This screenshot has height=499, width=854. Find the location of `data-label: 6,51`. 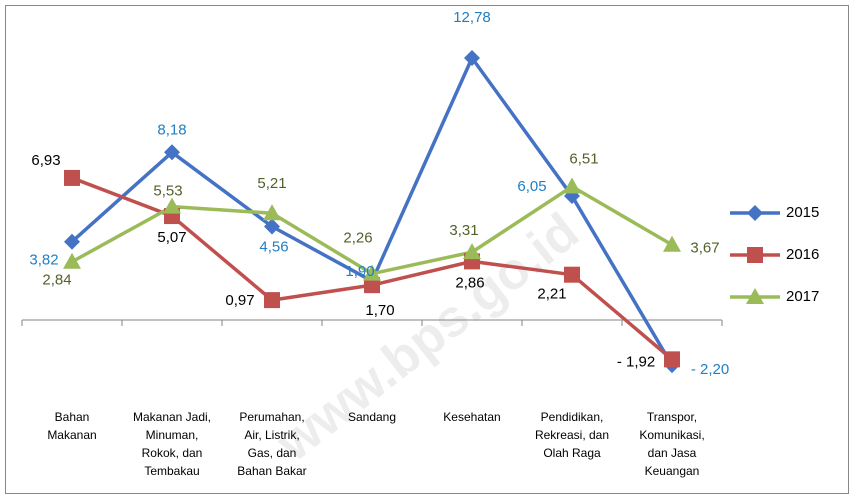

data-label: 6,51 is located at coordinates (583, 159).